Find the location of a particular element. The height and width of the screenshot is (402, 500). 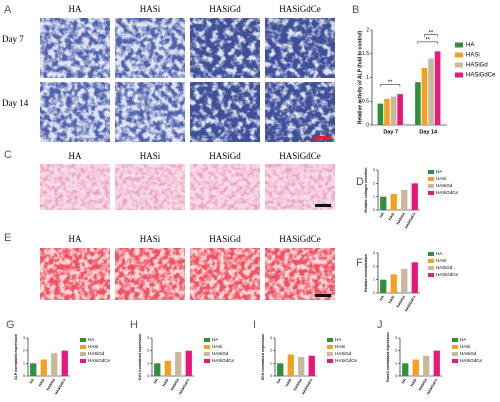

y-axis-label: Runx2 normalized expression is located at coordinates (388, 357).